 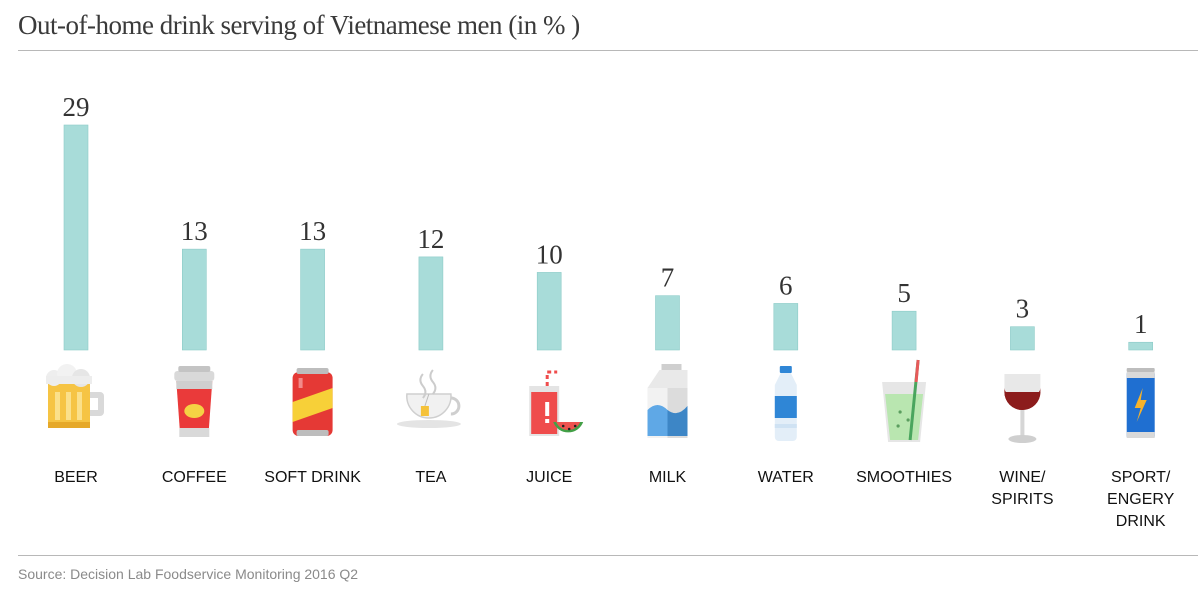 What do you see at coordinates (194, 299) in the screenshot?
I see `bar-coffee` at bounding box center [194, 299].